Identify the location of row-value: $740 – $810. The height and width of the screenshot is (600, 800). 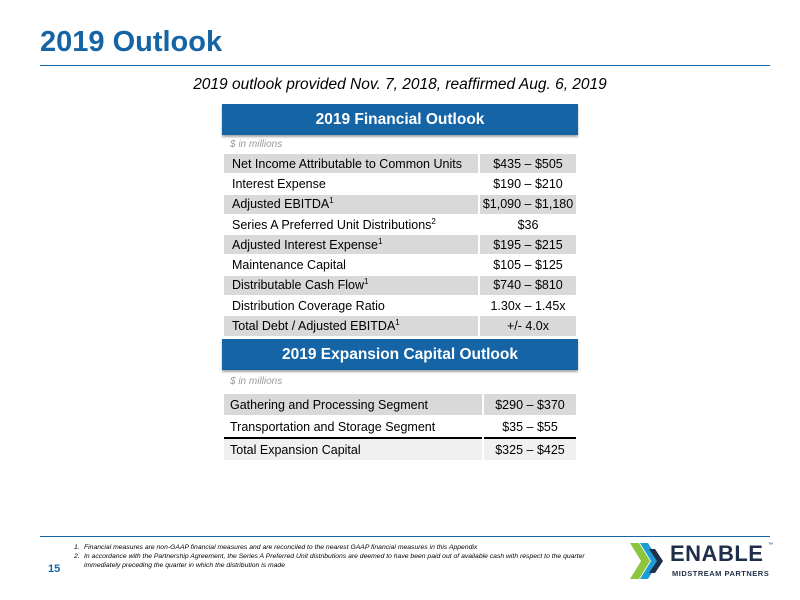
(527, 286).